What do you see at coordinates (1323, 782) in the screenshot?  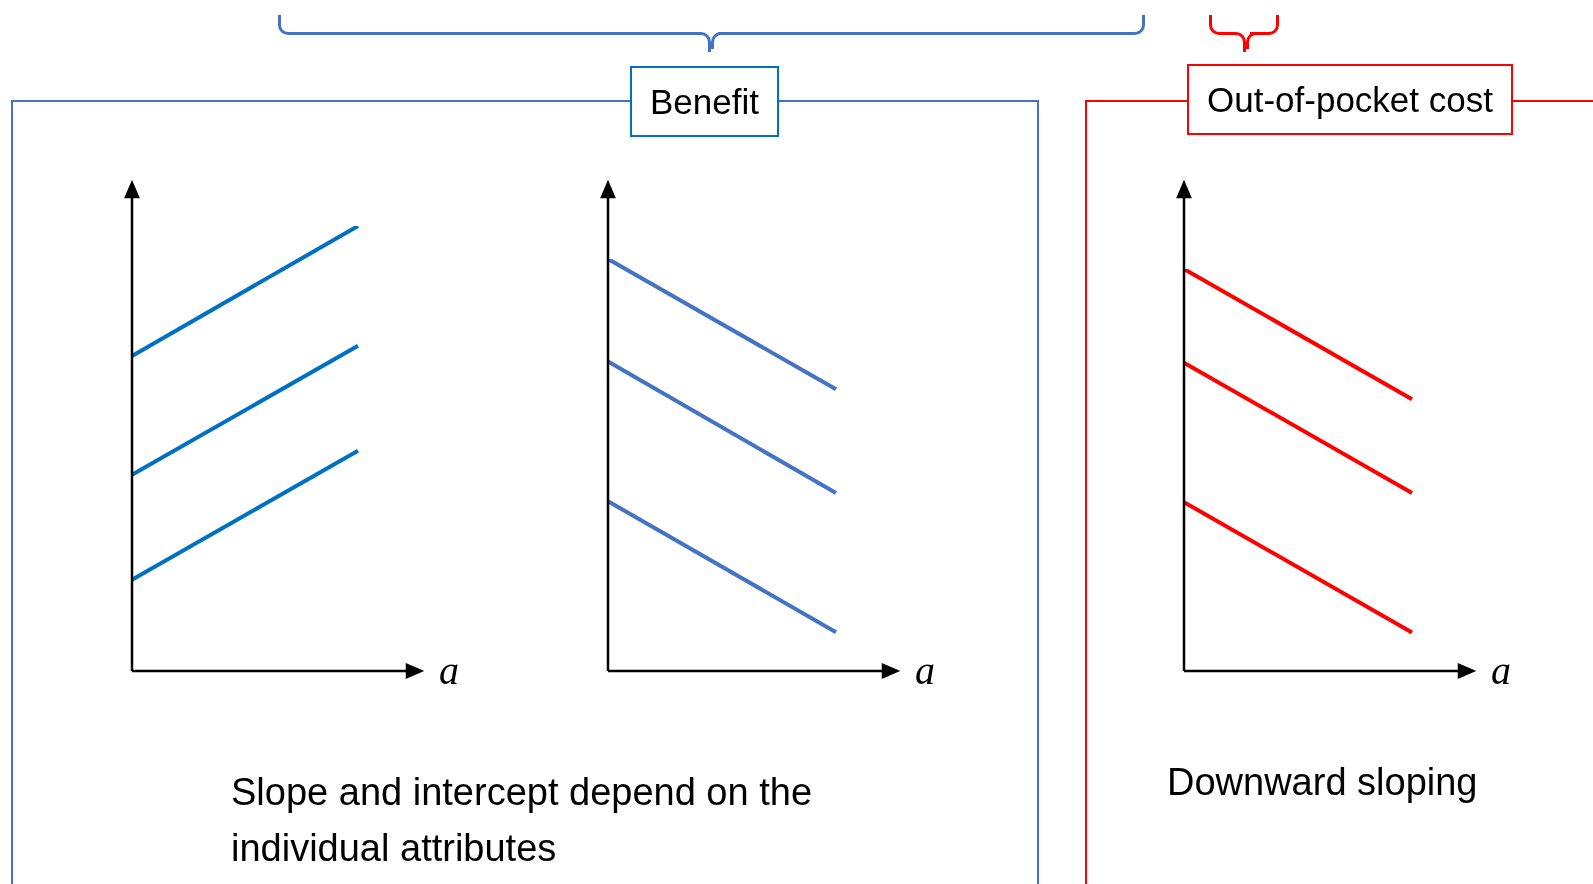 I see `text: Downward sloping` at bounding box center [1323, 782].